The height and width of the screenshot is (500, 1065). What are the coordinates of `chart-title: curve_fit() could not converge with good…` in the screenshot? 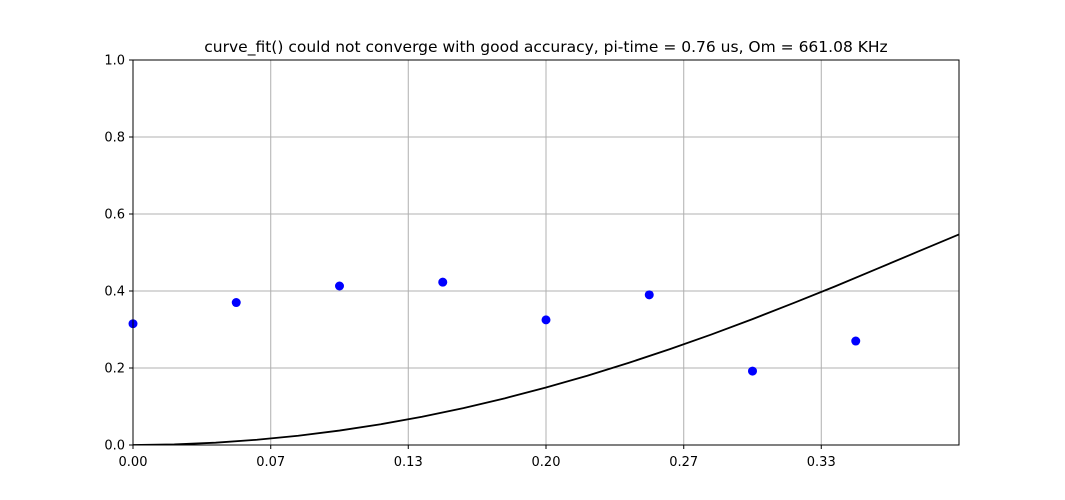 It's located at (545, 47).